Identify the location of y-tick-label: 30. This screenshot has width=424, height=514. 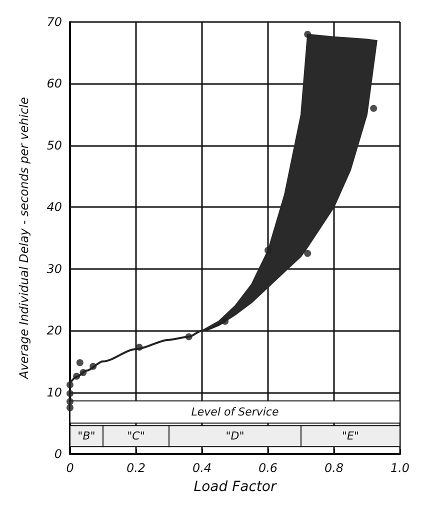
(54, 269).